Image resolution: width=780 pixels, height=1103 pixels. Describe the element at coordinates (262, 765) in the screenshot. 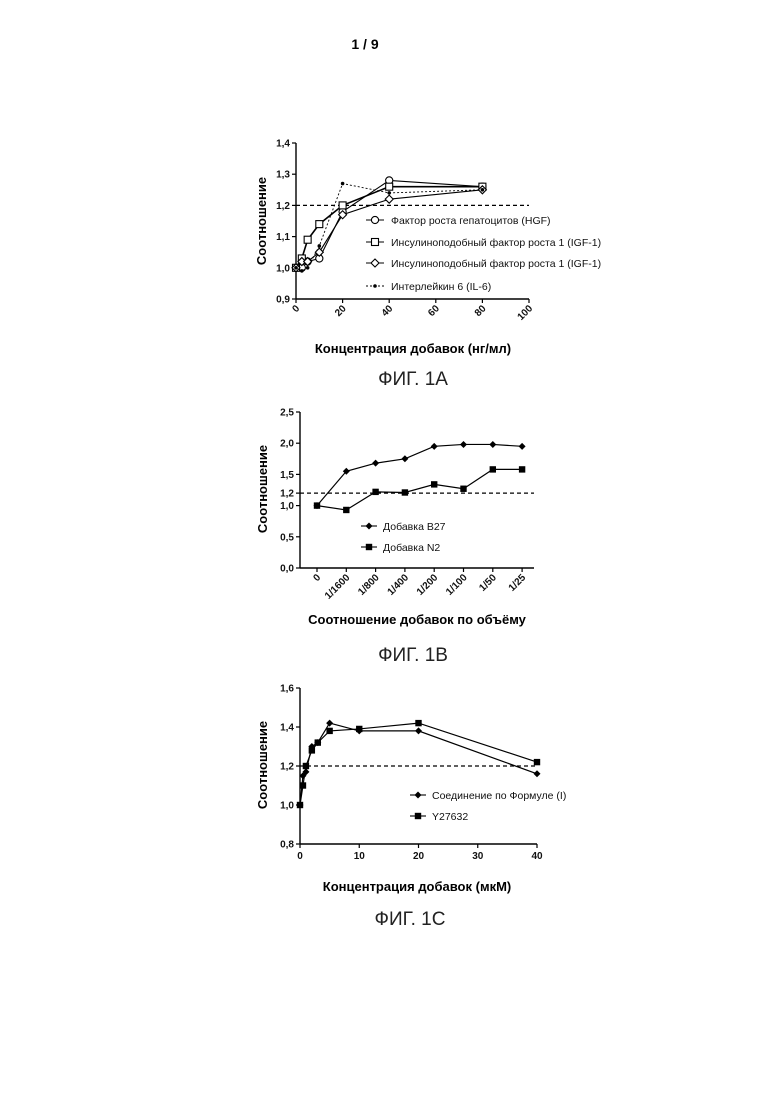

I see `chart-1c-ylabel: Соотношение` at that location.